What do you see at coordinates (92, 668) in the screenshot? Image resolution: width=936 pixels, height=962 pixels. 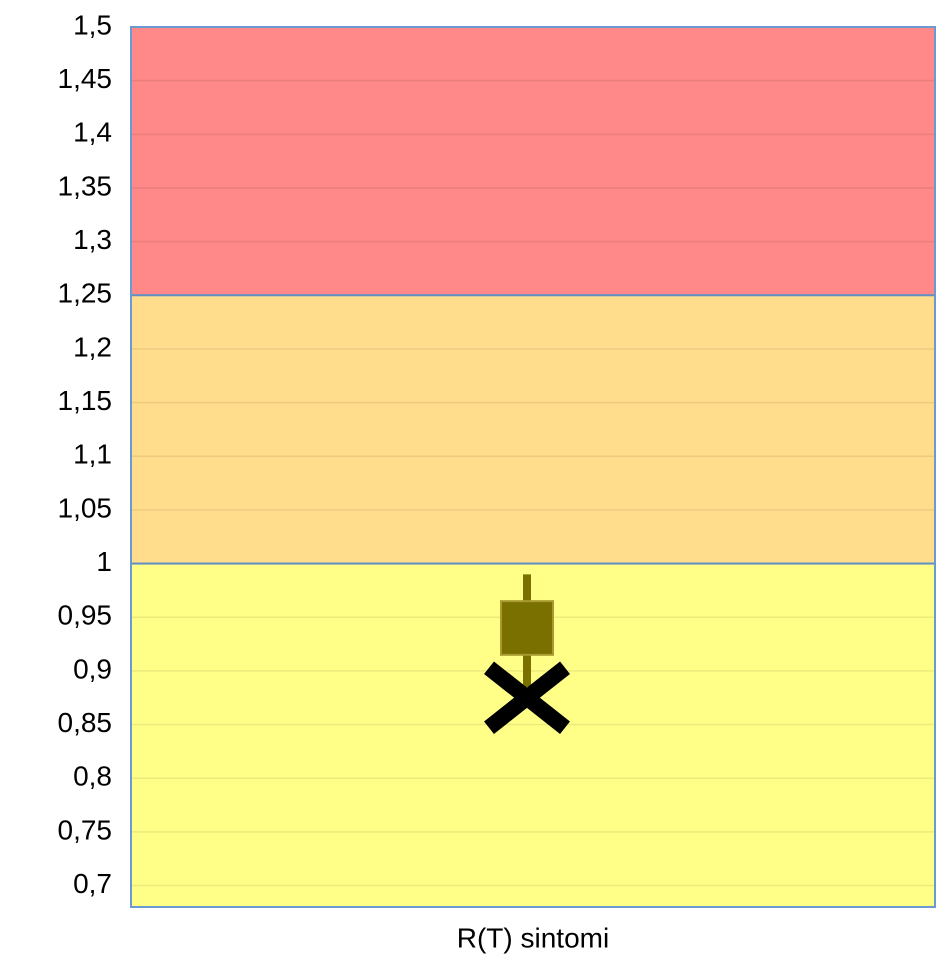 I see `y-tick-label: 0,9` at bounding box center [92, 668].